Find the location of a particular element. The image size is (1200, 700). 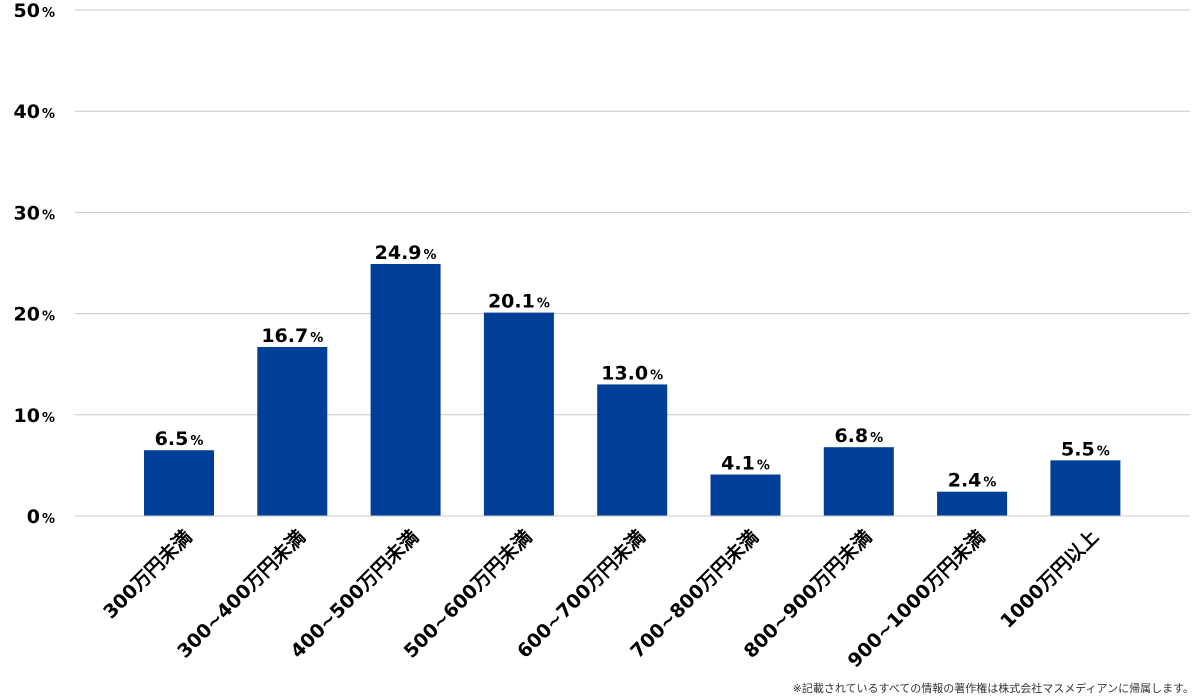

x-category-label: 700~800万円未満 is located at coordinates (694, 593).